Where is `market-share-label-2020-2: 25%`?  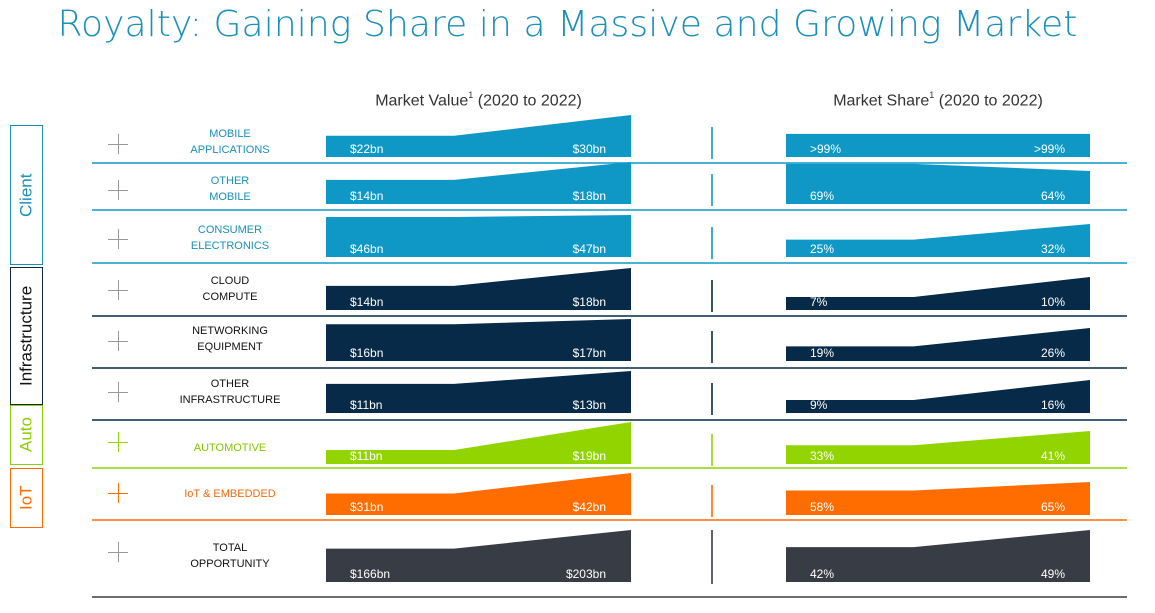 market-share-label-2020-2: 25% is located at coordinates (822, 249).